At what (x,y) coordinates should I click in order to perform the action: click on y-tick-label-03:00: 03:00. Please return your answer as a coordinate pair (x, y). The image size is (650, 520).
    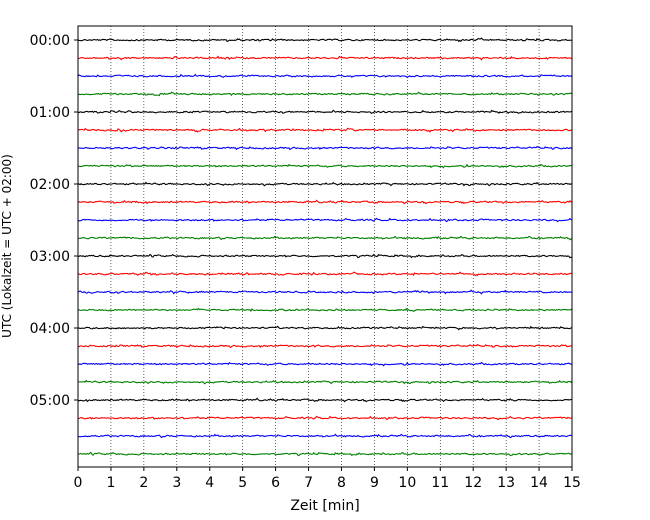
    Looking at the image, I should click on (50, 257).